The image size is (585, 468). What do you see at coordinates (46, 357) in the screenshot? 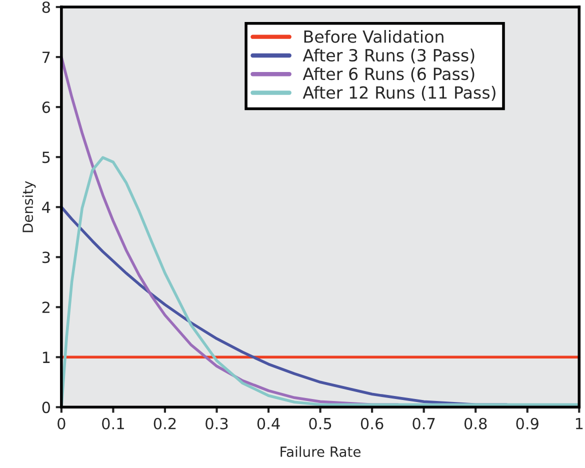
I see `y-tick-label: 1` at bounding box center [46, 357].